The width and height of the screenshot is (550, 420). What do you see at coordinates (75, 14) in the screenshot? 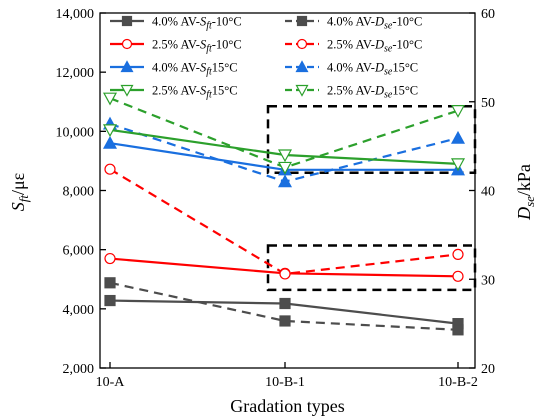
I see `left-axis-tick-label: 14,000` at bounding box center [75, 14].